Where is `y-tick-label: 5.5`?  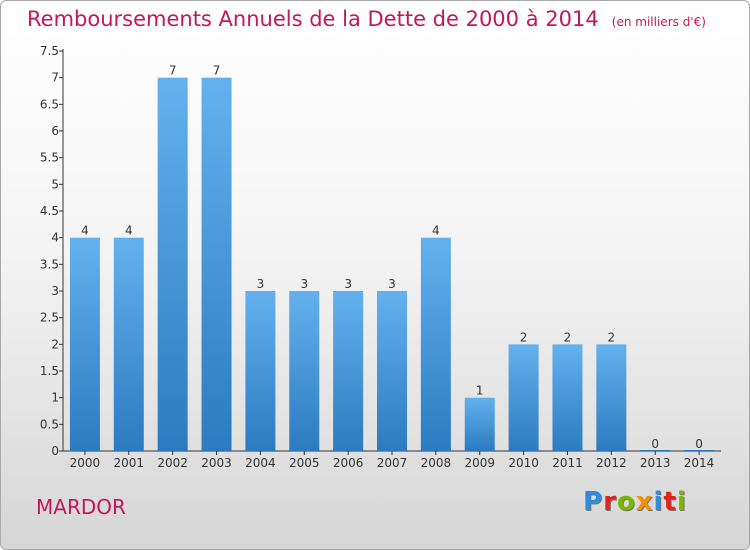 y-tick-label: 5.5 is located at coordinates (49, 158).